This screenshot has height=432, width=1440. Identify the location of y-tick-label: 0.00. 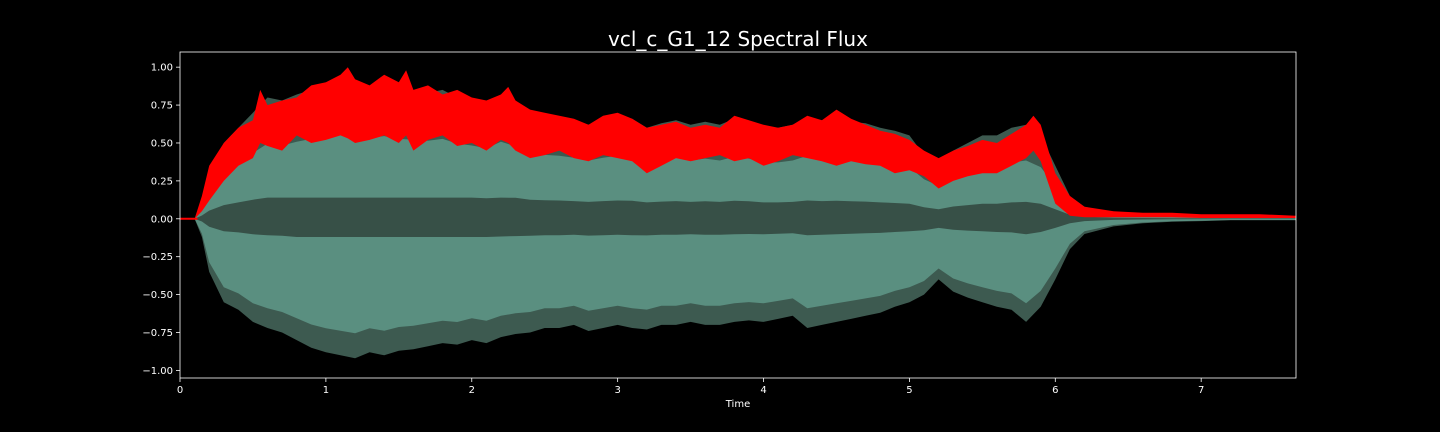
(162, 219).